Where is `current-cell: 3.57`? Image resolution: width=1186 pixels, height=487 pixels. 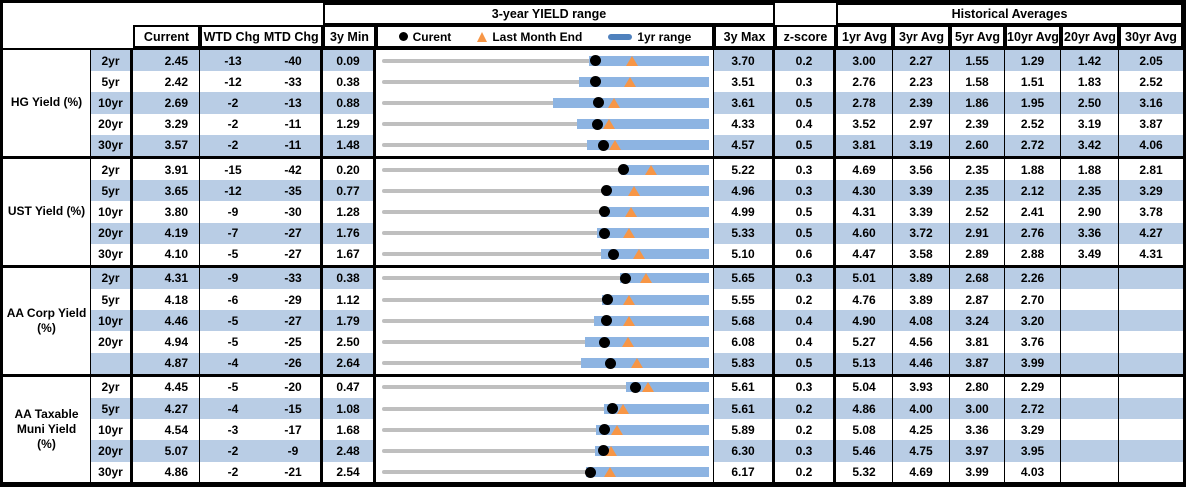
current-cell: 3.57 is located at coordinates (166, 145).